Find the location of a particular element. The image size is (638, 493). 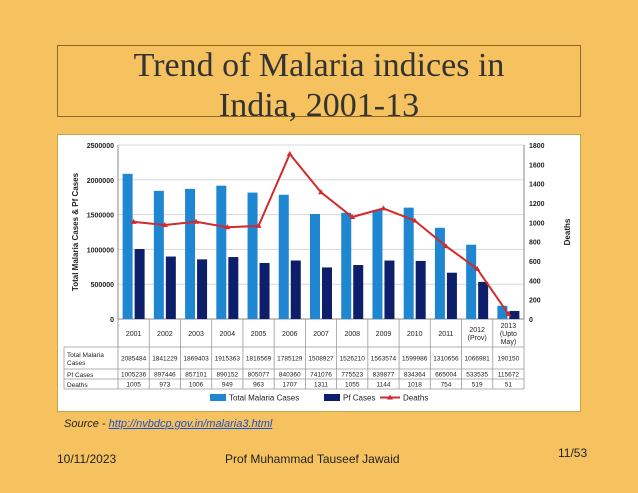

table-cell-value: 1563574 is located at coordinates (384, 359).